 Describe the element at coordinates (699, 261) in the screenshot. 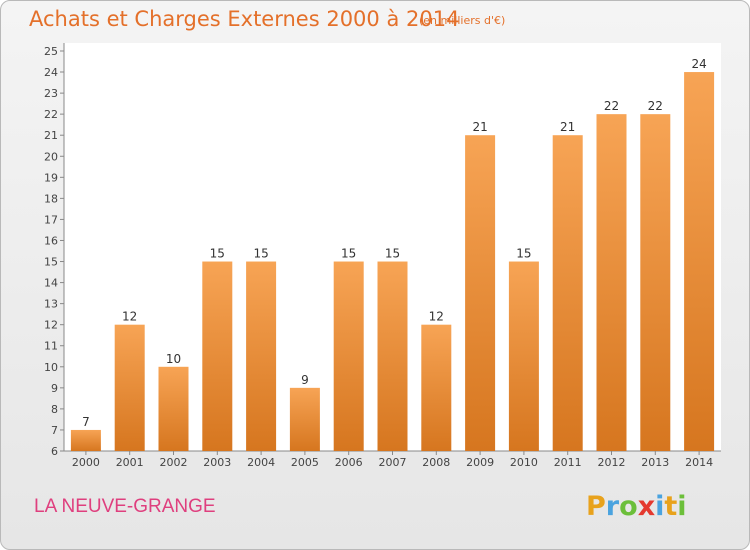

I see `bar-2014` at that location.